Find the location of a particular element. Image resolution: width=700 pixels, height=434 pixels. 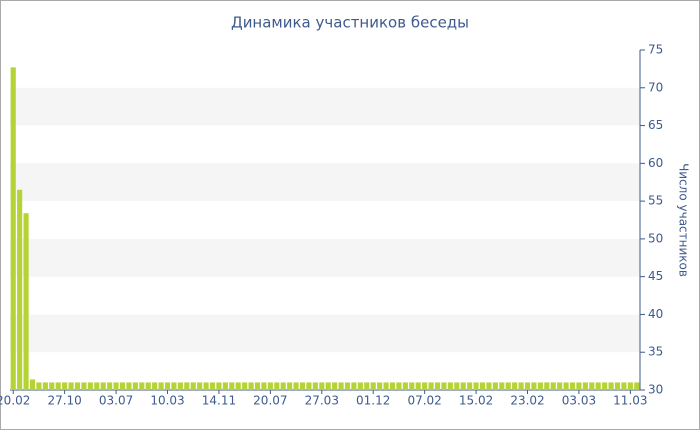

y-tick-label: 35 is located at coordinates (655, 352).